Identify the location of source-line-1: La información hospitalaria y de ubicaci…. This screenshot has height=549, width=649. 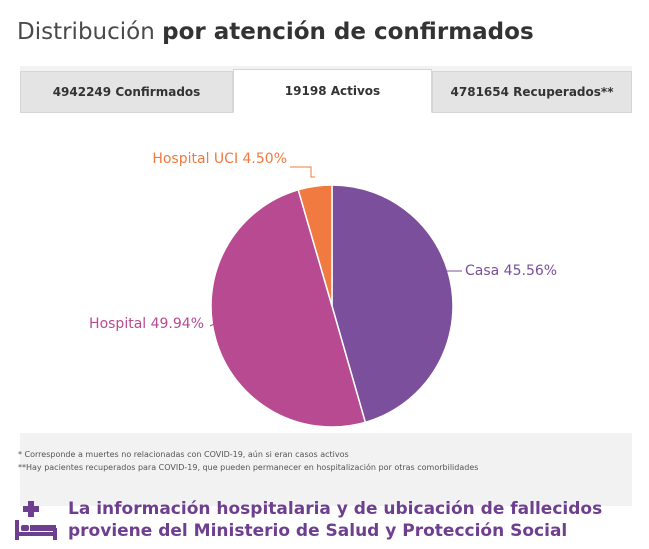
(335, 509).